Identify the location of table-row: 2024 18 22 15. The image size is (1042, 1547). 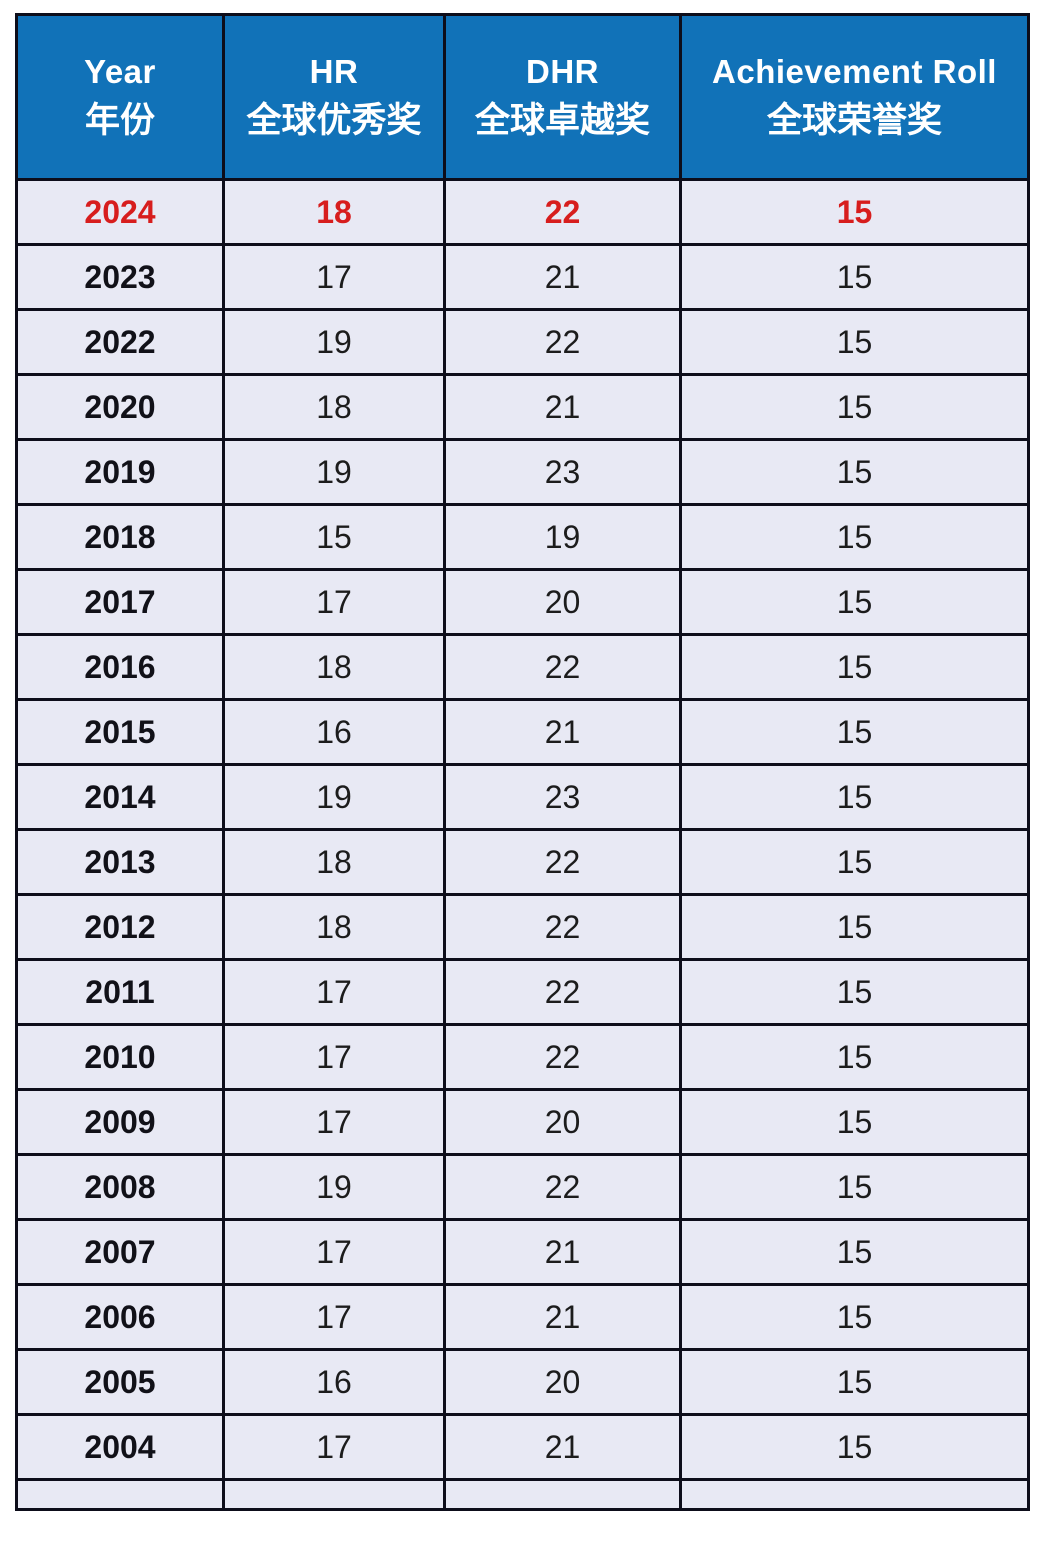
(522, 212).